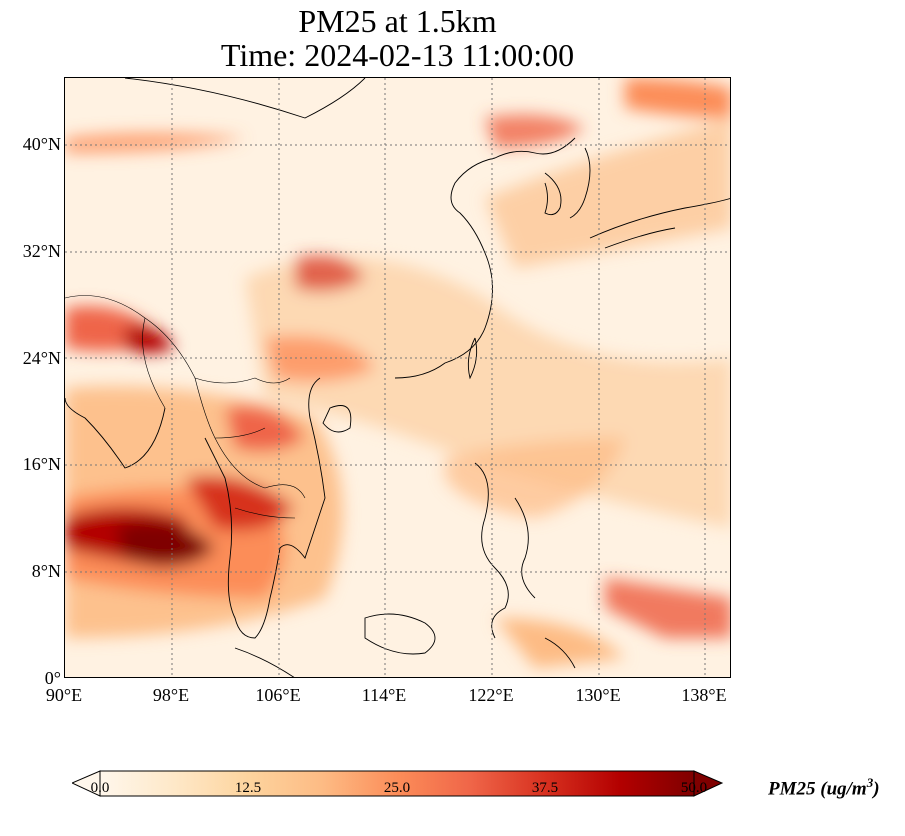  Describe the element at coordinates (171, 695) in the screenshot. I see `lon-tick-98e: 98°E` at that location.